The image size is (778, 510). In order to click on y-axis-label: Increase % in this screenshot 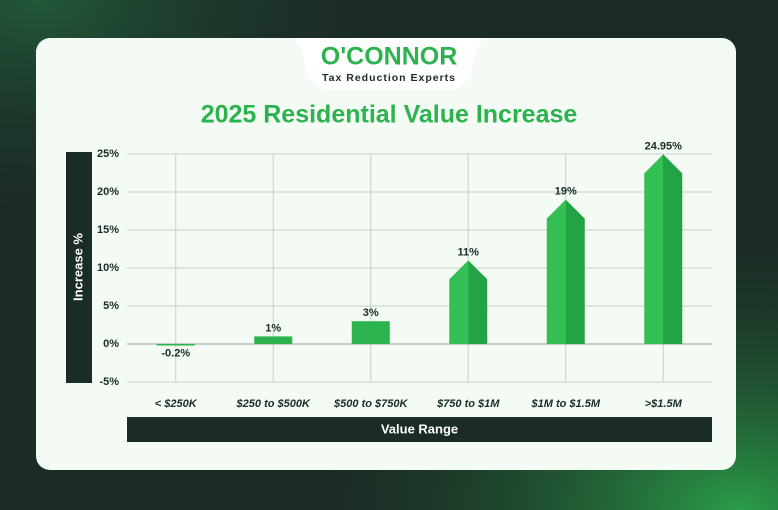, I will do `click(77, 267)`.